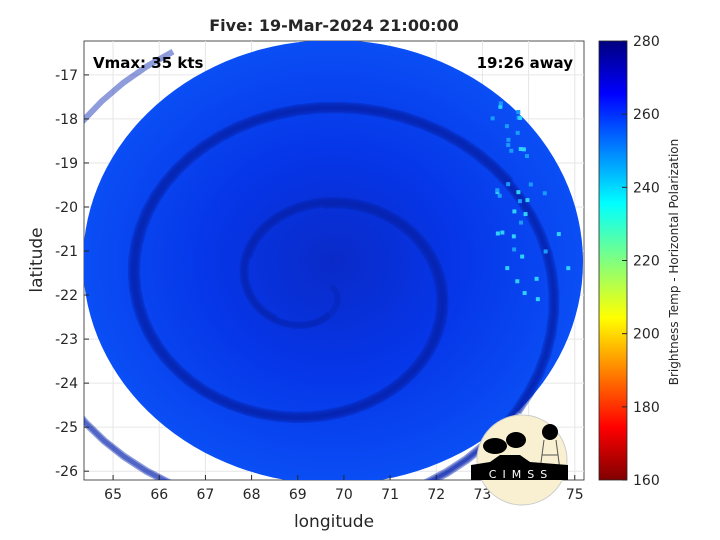 The image size is (720, 540). What do you see at coordinates (575, 495) in the screenshot?
I see `x-tick-label: 75` at bounding box center [575, 495].